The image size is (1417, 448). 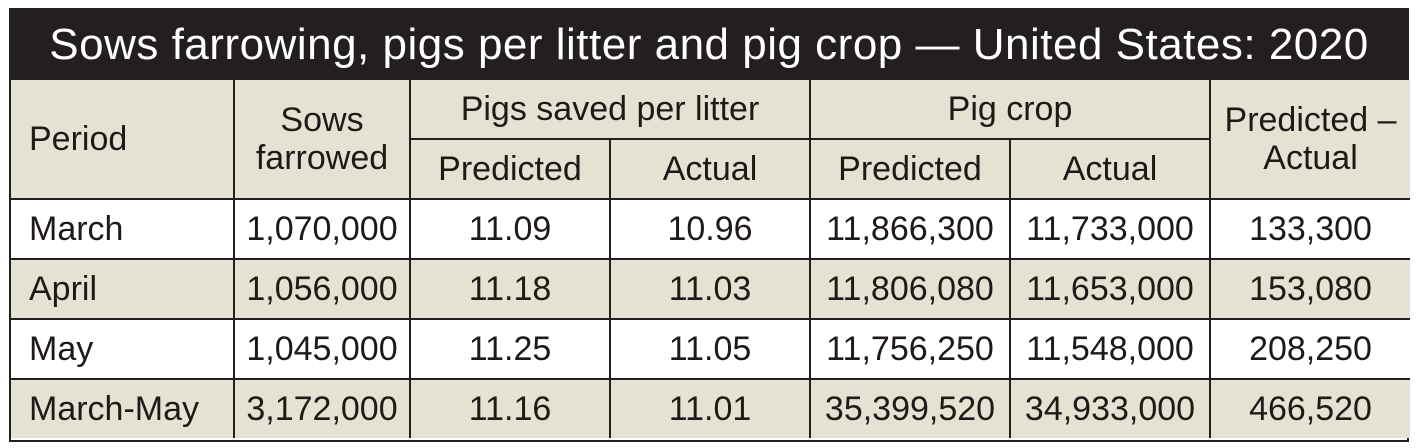 What do you see at coordinates (910, 229) in the screenshot?
I see `cell-crop-predicted: 11,866,300` at bounding box center [910, 229].